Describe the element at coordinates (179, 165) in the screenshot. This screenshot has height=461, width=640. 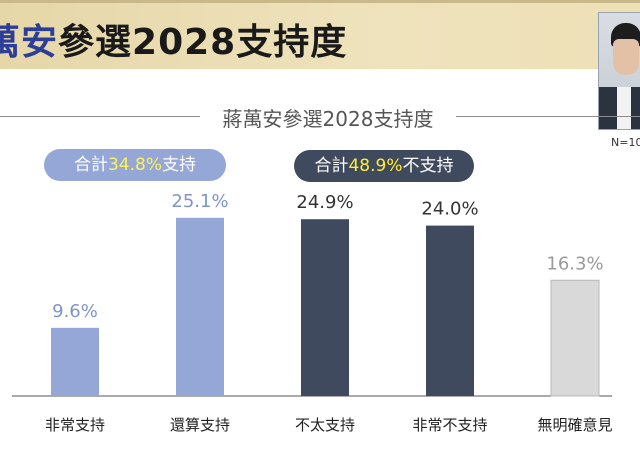
I see `support-total-suffix: 支持` at that location.